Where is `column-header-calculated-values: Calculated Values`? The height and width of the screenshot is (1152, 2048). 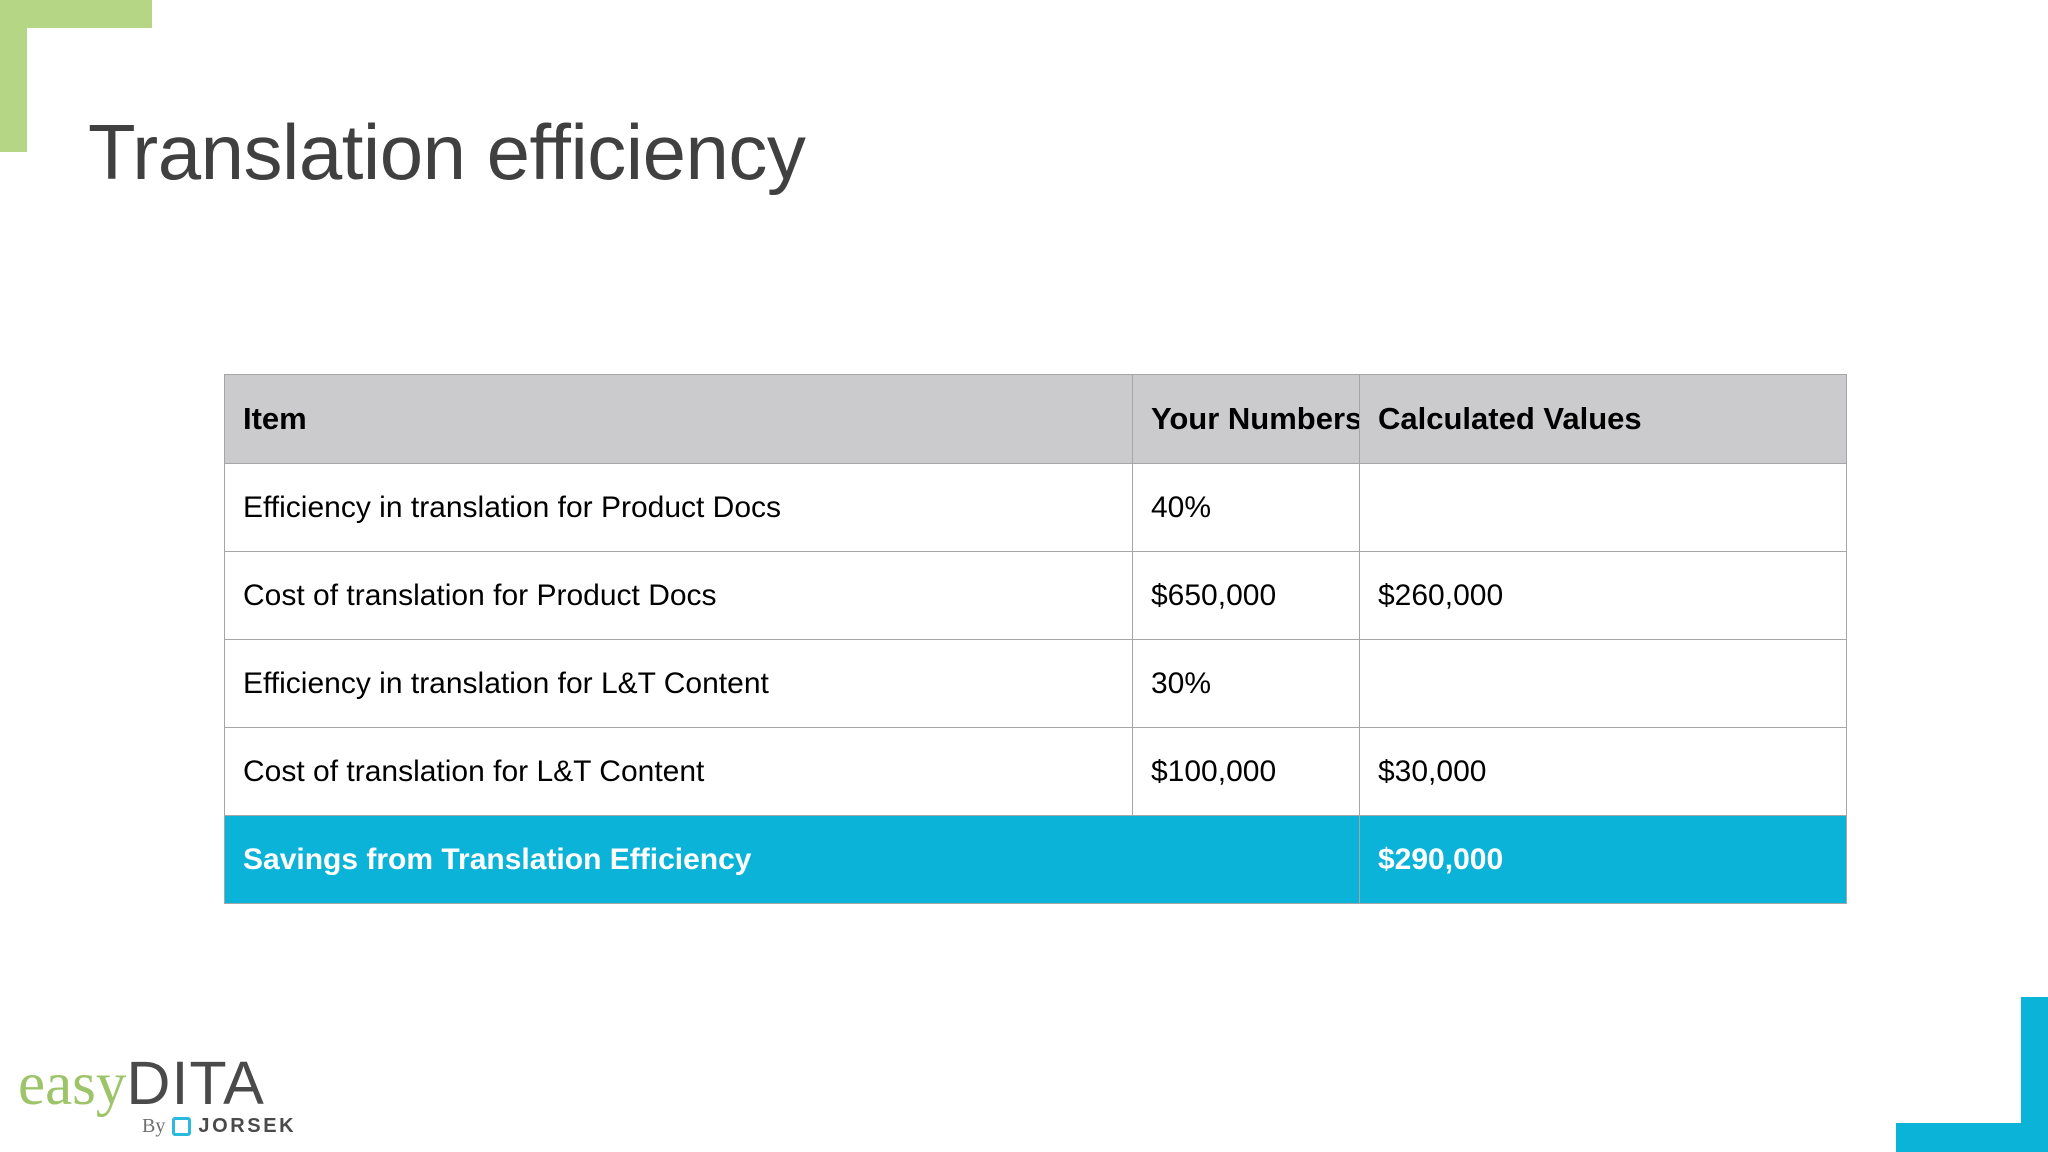 column-header-calculated-values: Calculated Values is located at coordinates (1603, 419).